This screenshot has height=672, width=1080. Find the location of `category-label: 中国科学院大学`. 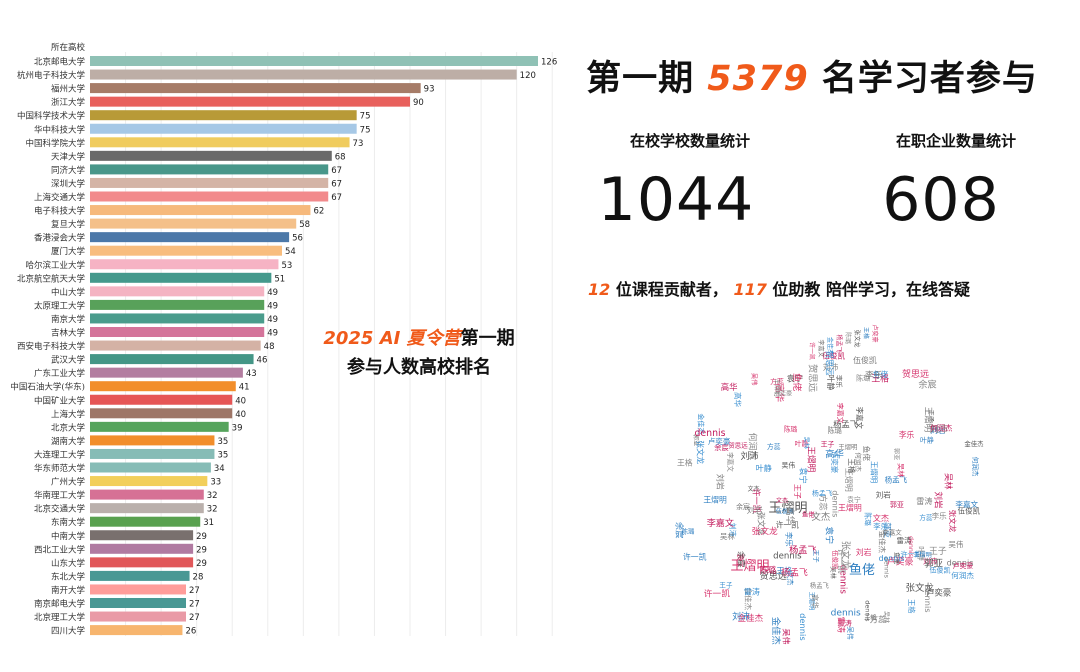

category-label: 中国科学院大学 is located at coordinates (55, 143).